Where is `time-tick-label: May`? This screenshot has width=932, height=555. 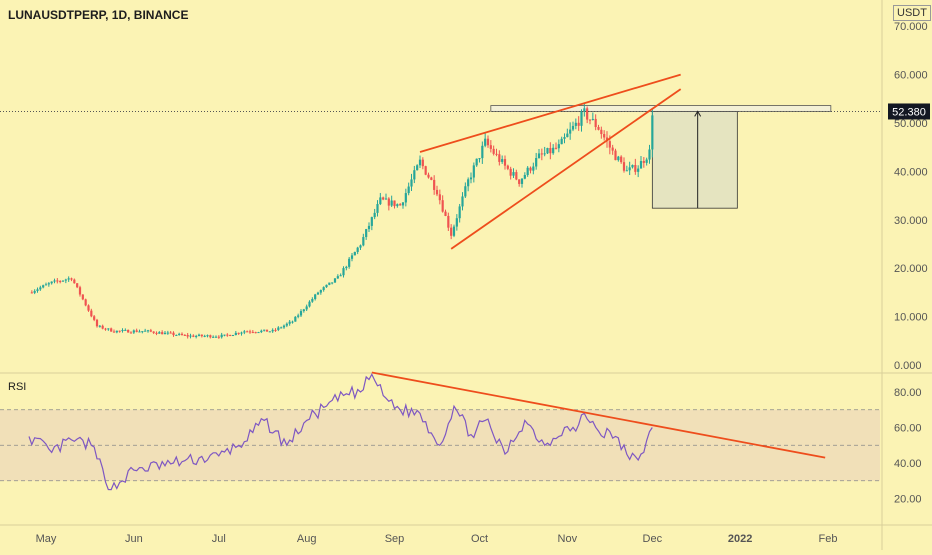
time-tick-label: May is located at coordinates (46, 539).